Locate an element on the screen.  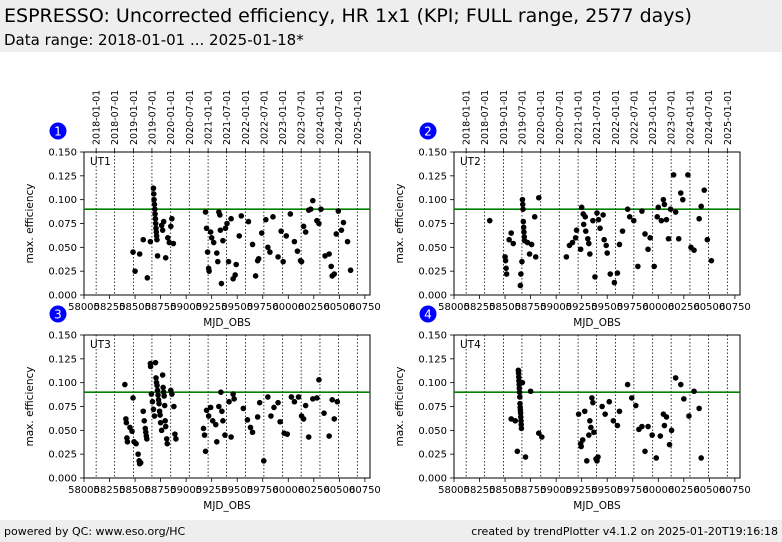
y-tick-label: 0.050 is located at coordinates (432, 248).